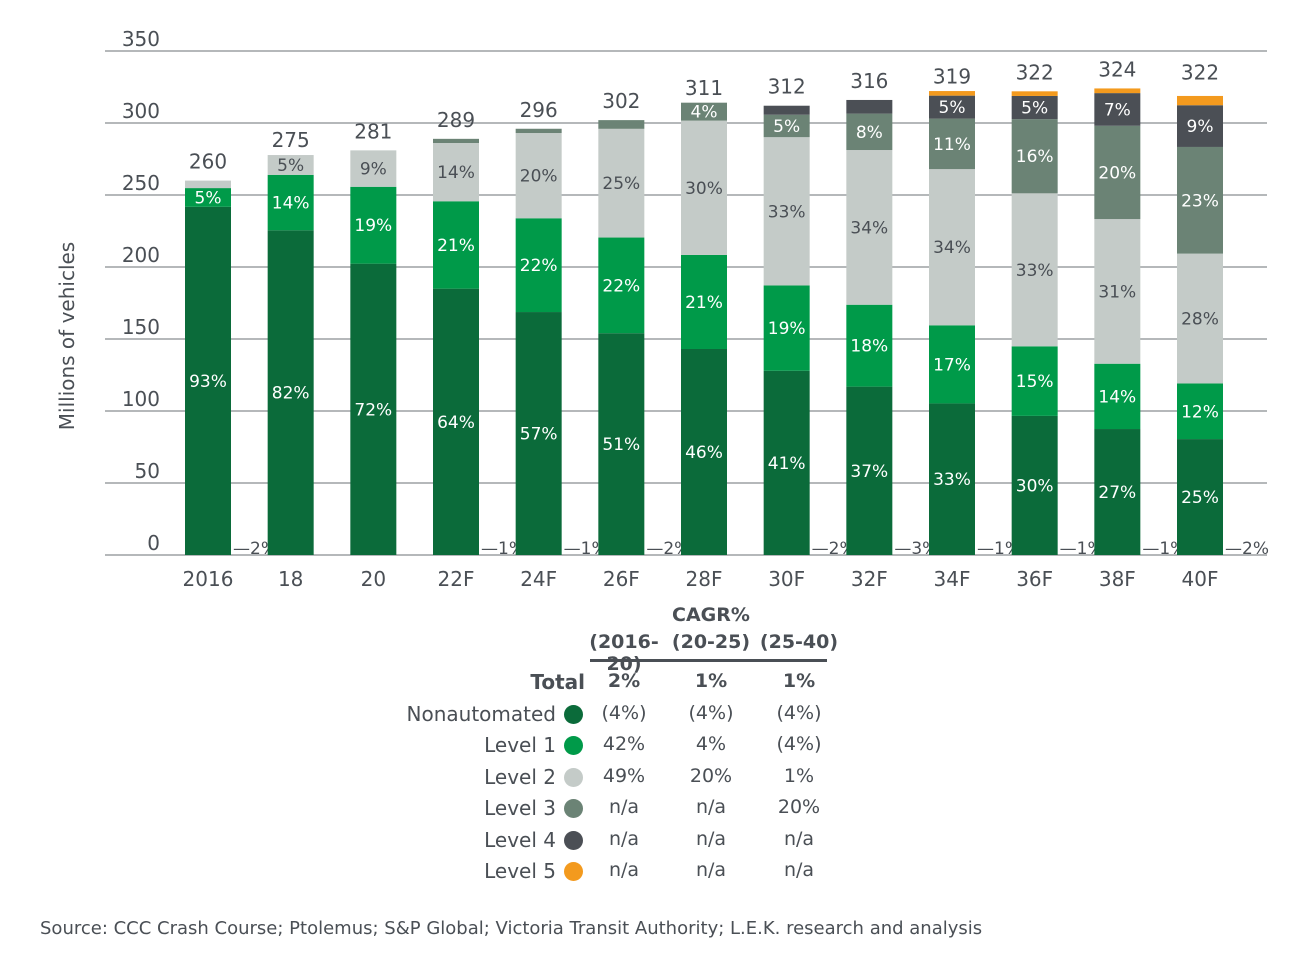 This screenshot has height=973, width=1300. I want to click on data-label: 51%, so click(621, 445).